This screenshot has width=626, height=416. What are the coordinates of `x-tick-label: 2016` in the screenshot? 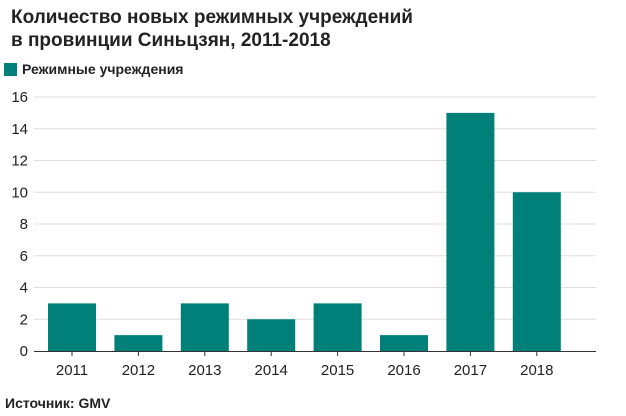 It's located at (403, 370).